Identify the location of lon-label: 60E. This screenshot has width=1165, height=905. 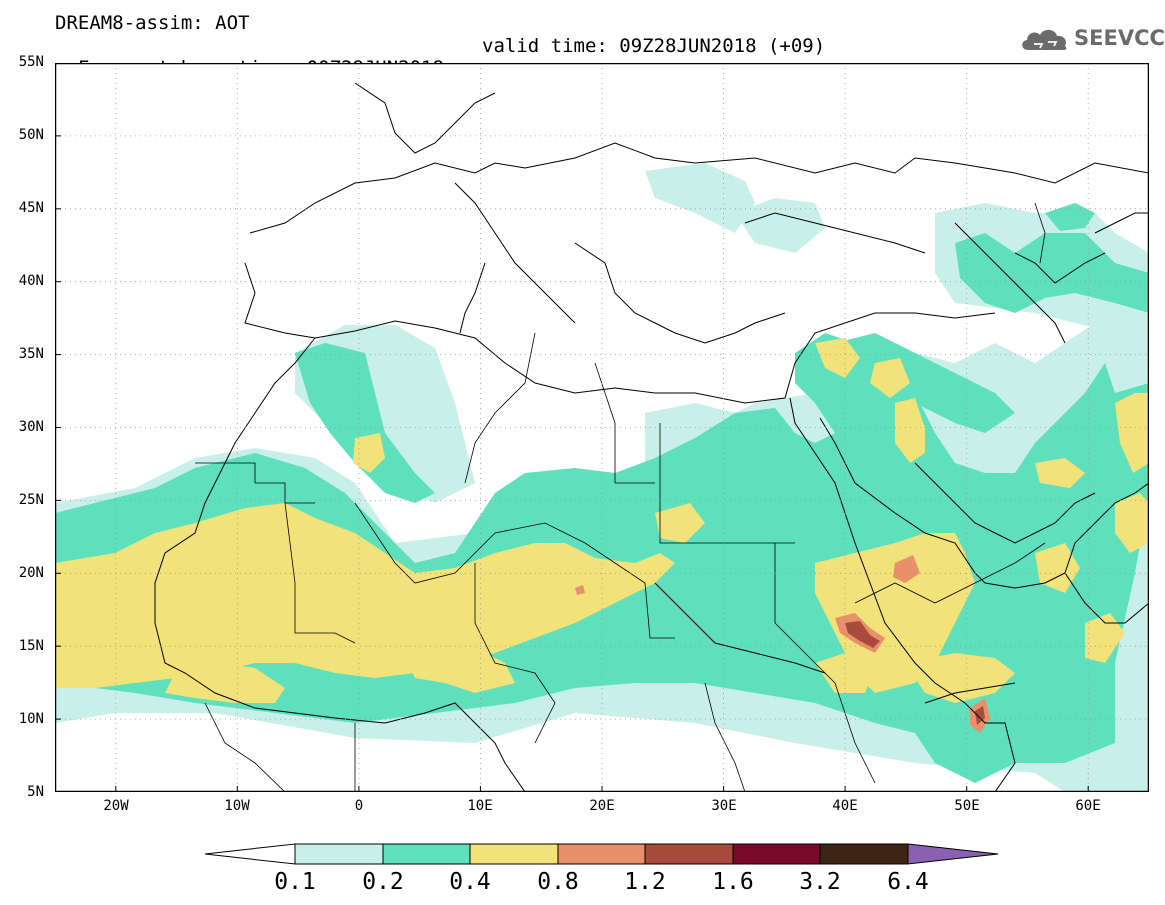
(1088, 806).